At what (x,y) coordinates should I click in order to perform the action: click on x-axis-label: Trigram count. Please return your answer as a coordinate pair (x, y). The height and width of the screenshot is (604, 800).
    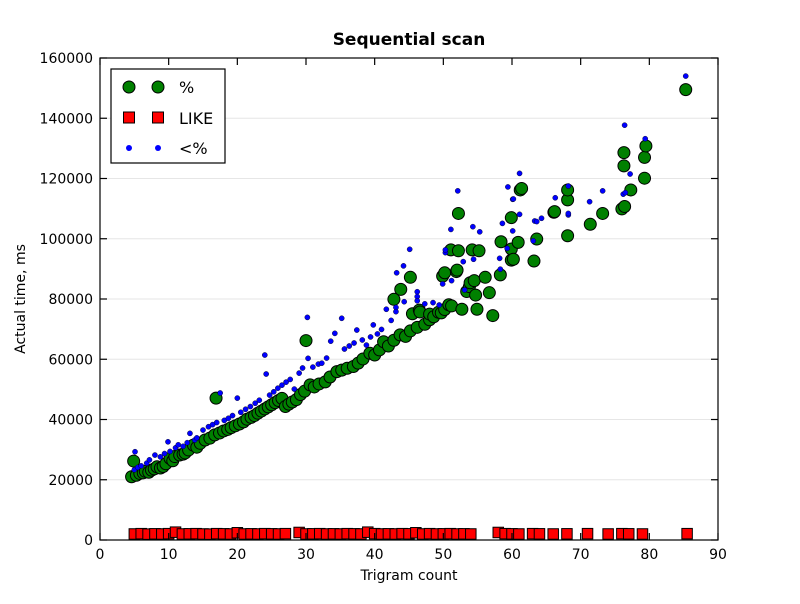
    Looking at the image, I should click on (409, 576).